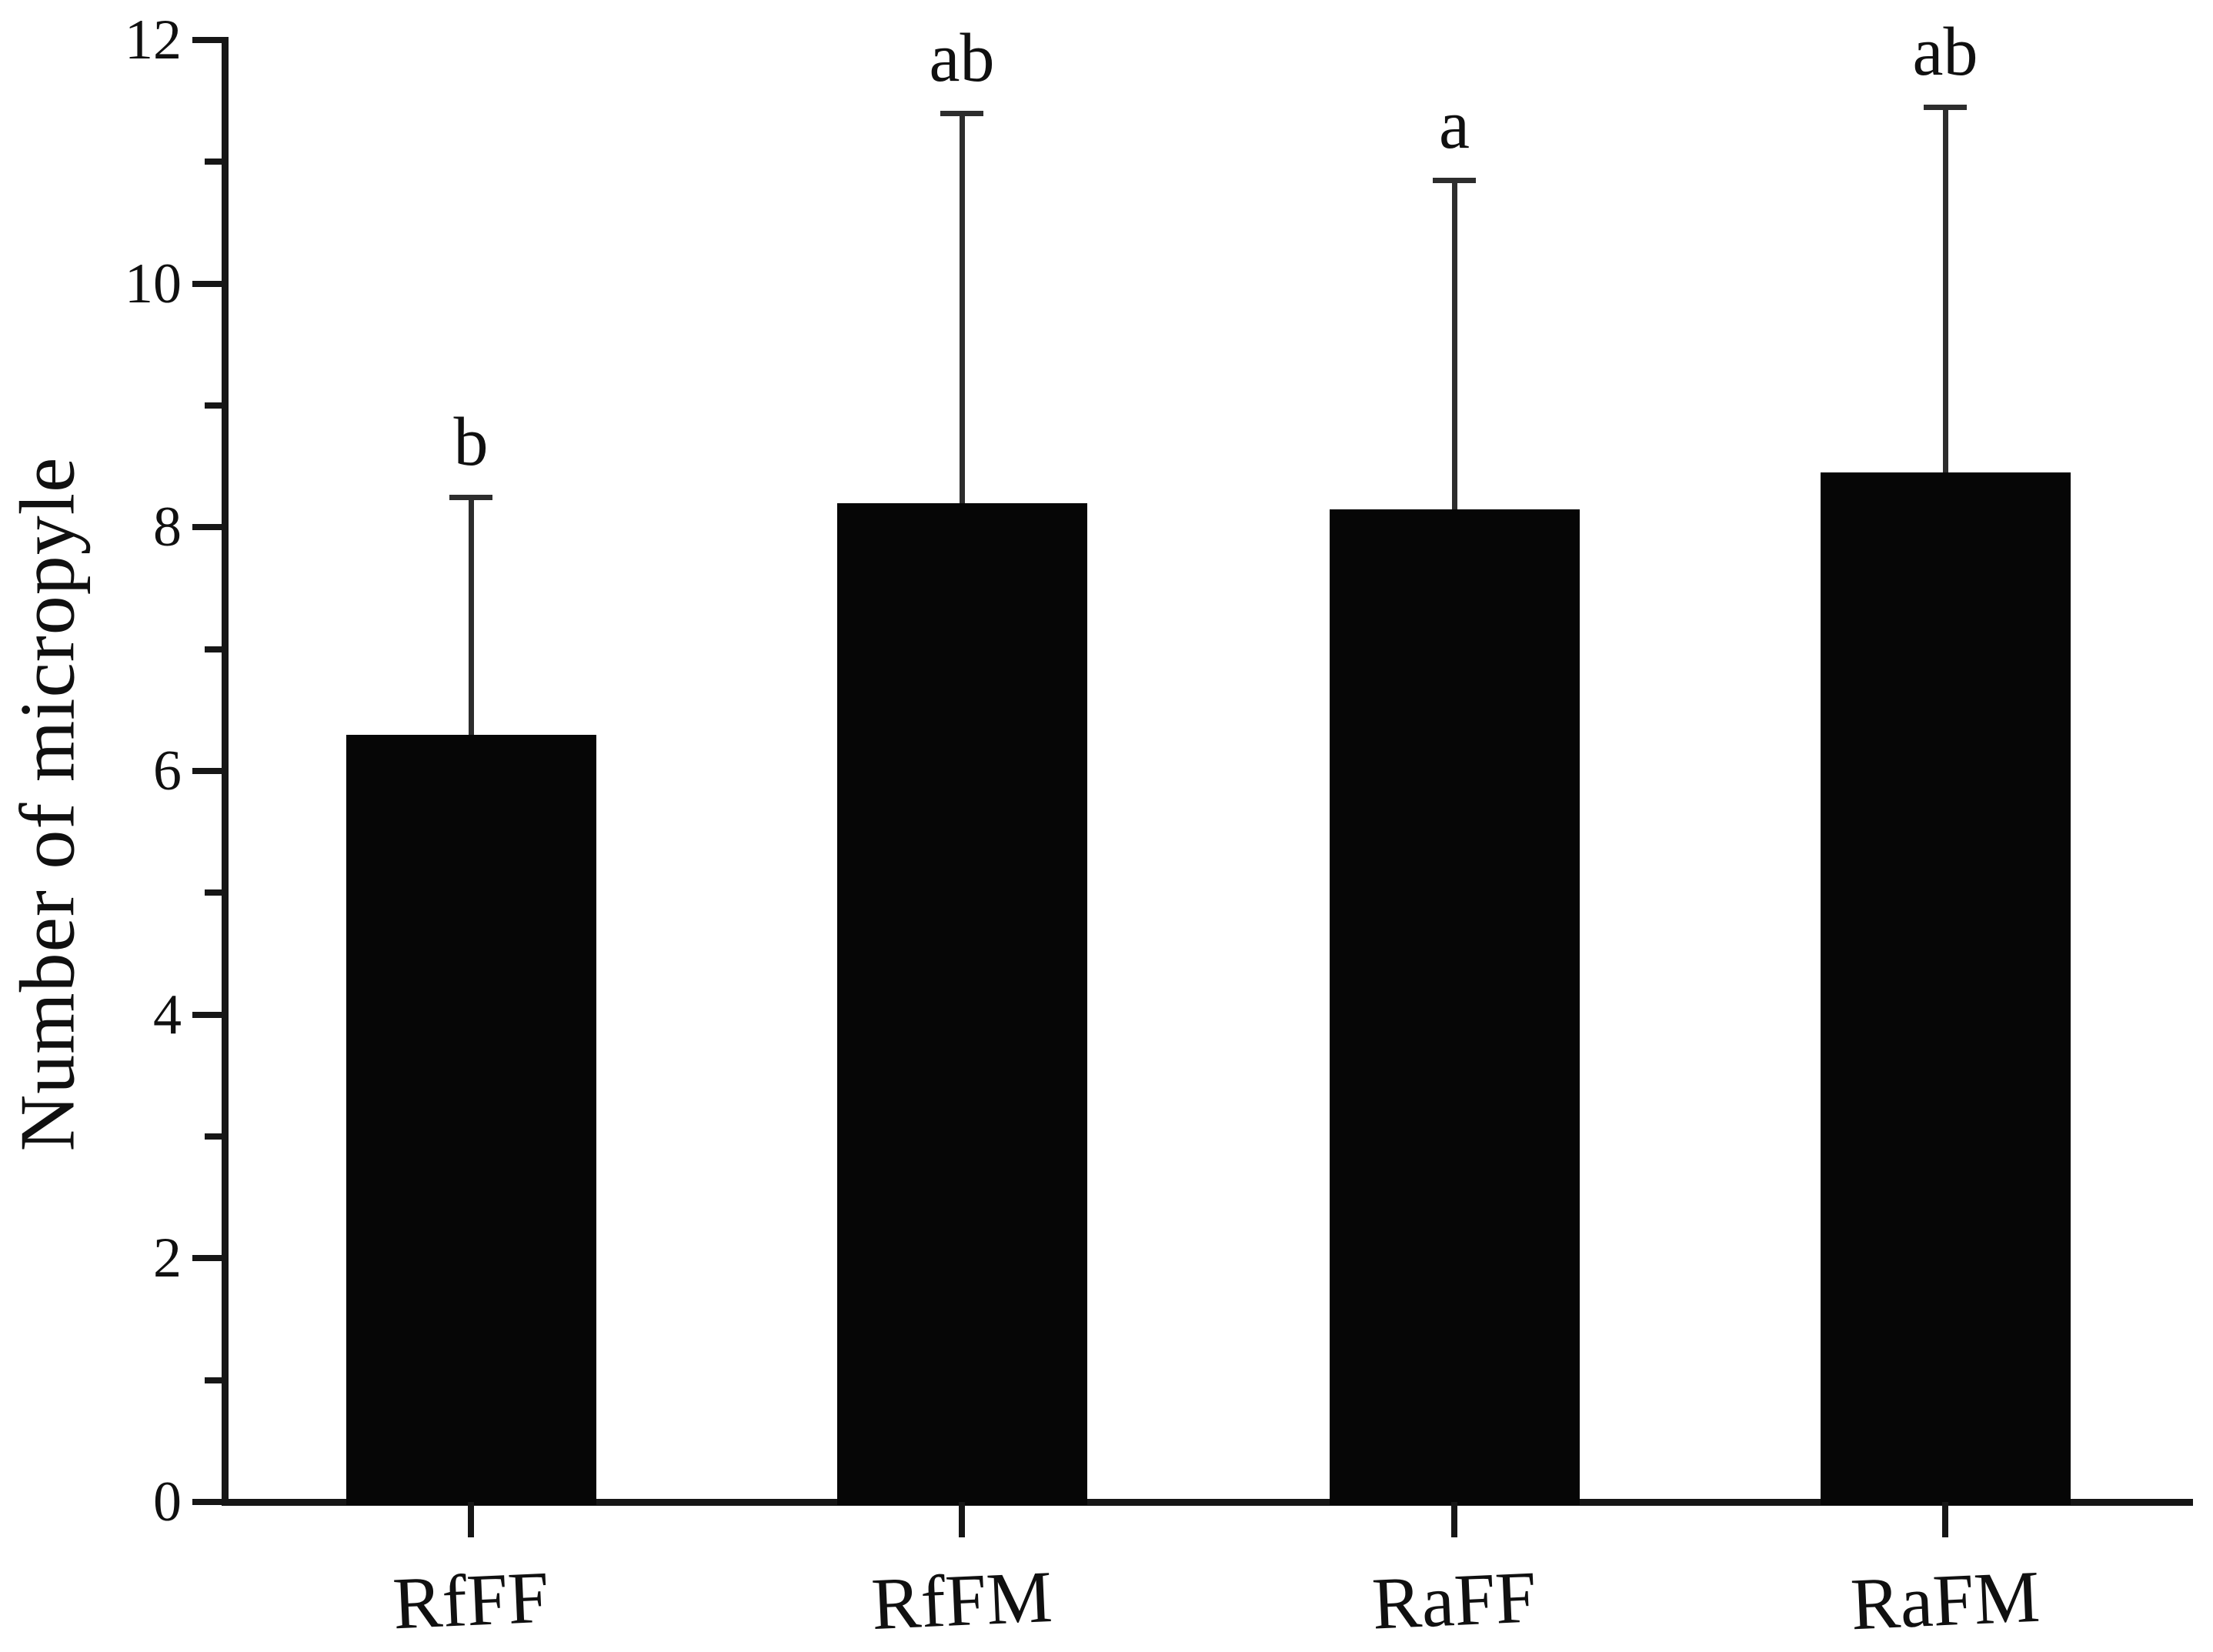 The width and height of the screenshot is (2213, 1652). What do you see at coordinates (962, 1519) in the screenshot?
I see `x-tick-RfFM` at bounding box center [962, 1519].